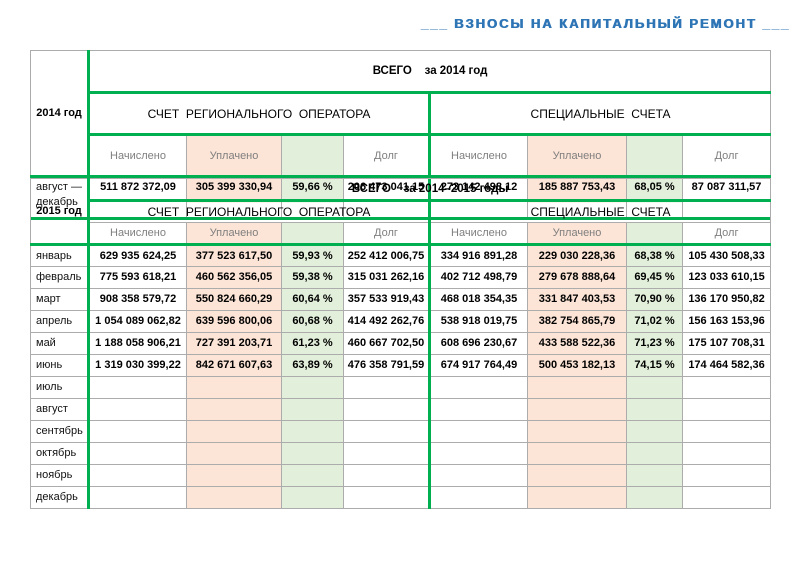 This screenshot has height=565, width=800. I want to click on cell-regional-accrued: 775 593 618,21, so click(137, 277).